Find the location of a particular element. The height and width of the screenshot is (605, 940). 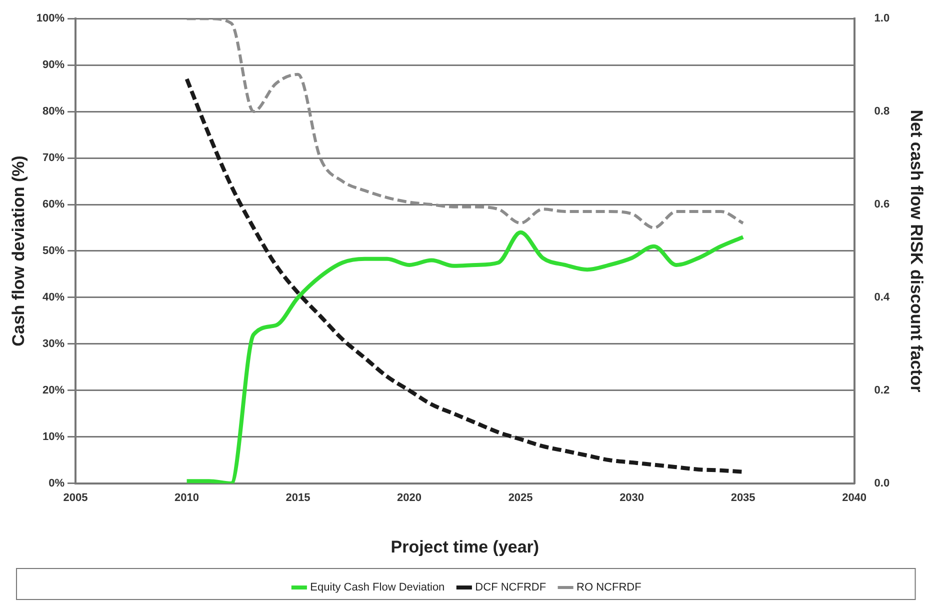

x-axis-title: Project time (year) is located at coordinates (465, 546).